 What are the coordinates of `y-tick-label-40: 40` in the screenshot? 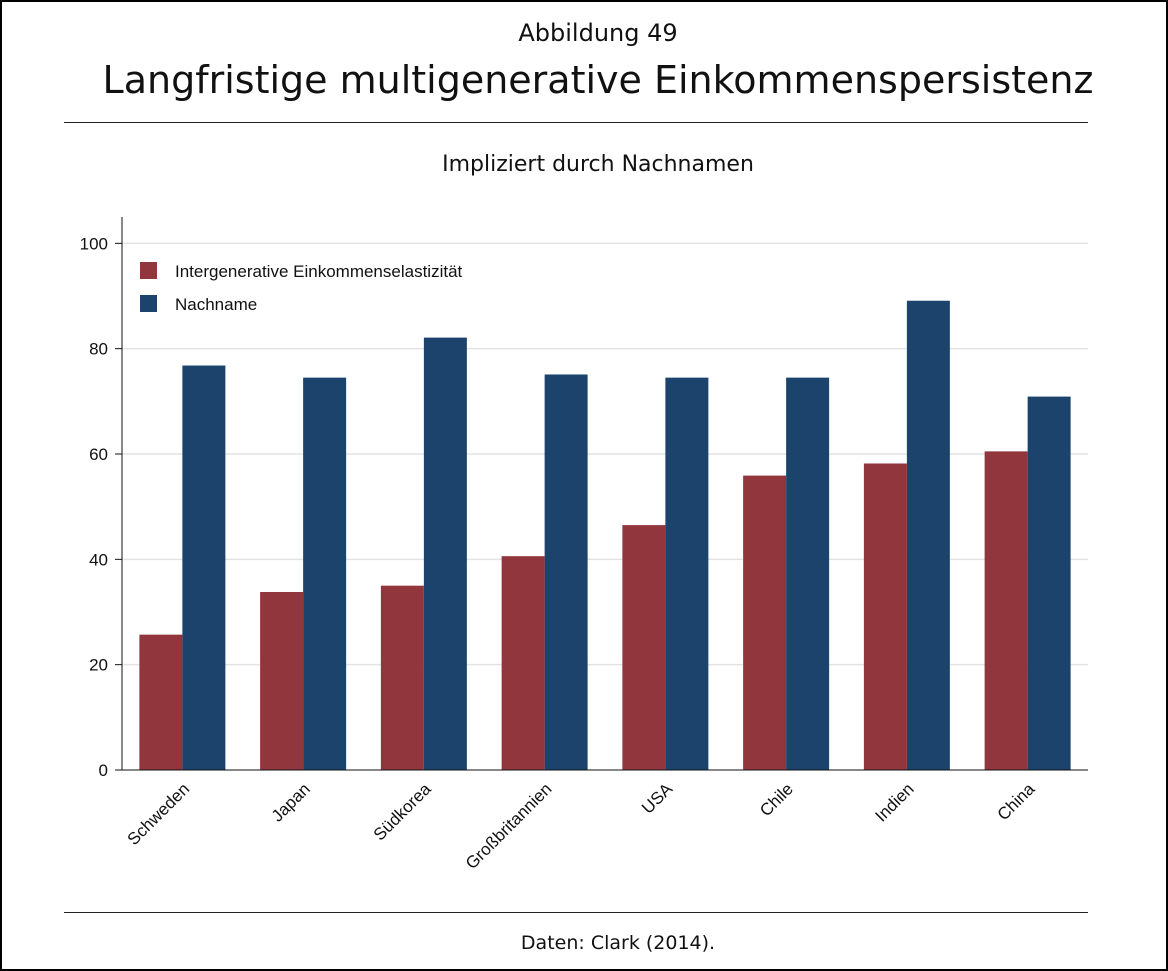 It's located at (98, 559).